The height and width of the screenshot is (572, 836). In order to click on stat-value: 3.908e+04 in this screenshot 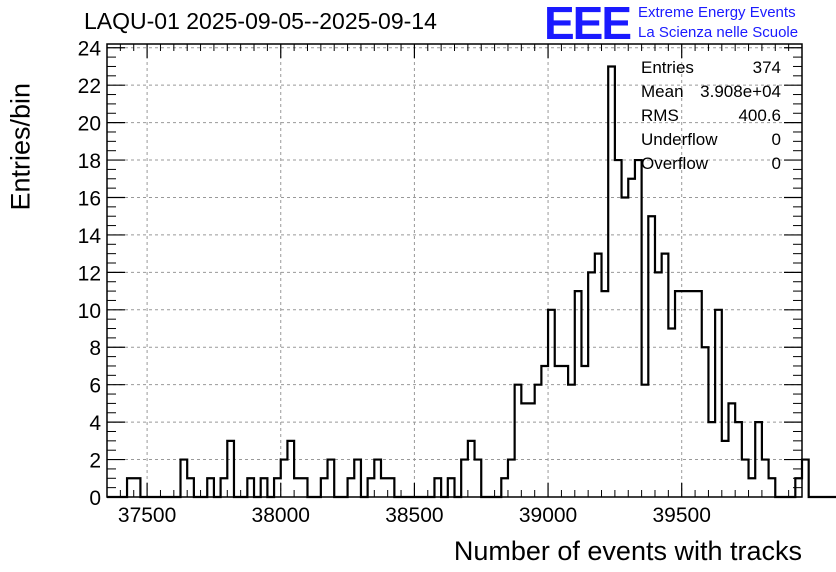, I will do `click(740, 91)`.